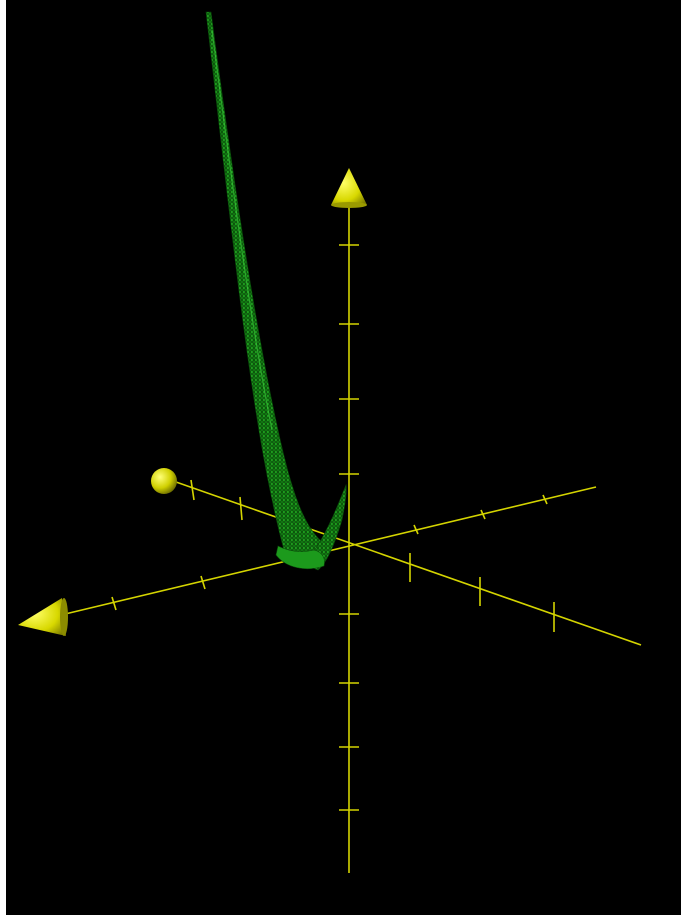 This screenshot has height=915, width=681. Describe the element at coordinates (300, 557) in the screenshot. I see `surface-trough` at that location.